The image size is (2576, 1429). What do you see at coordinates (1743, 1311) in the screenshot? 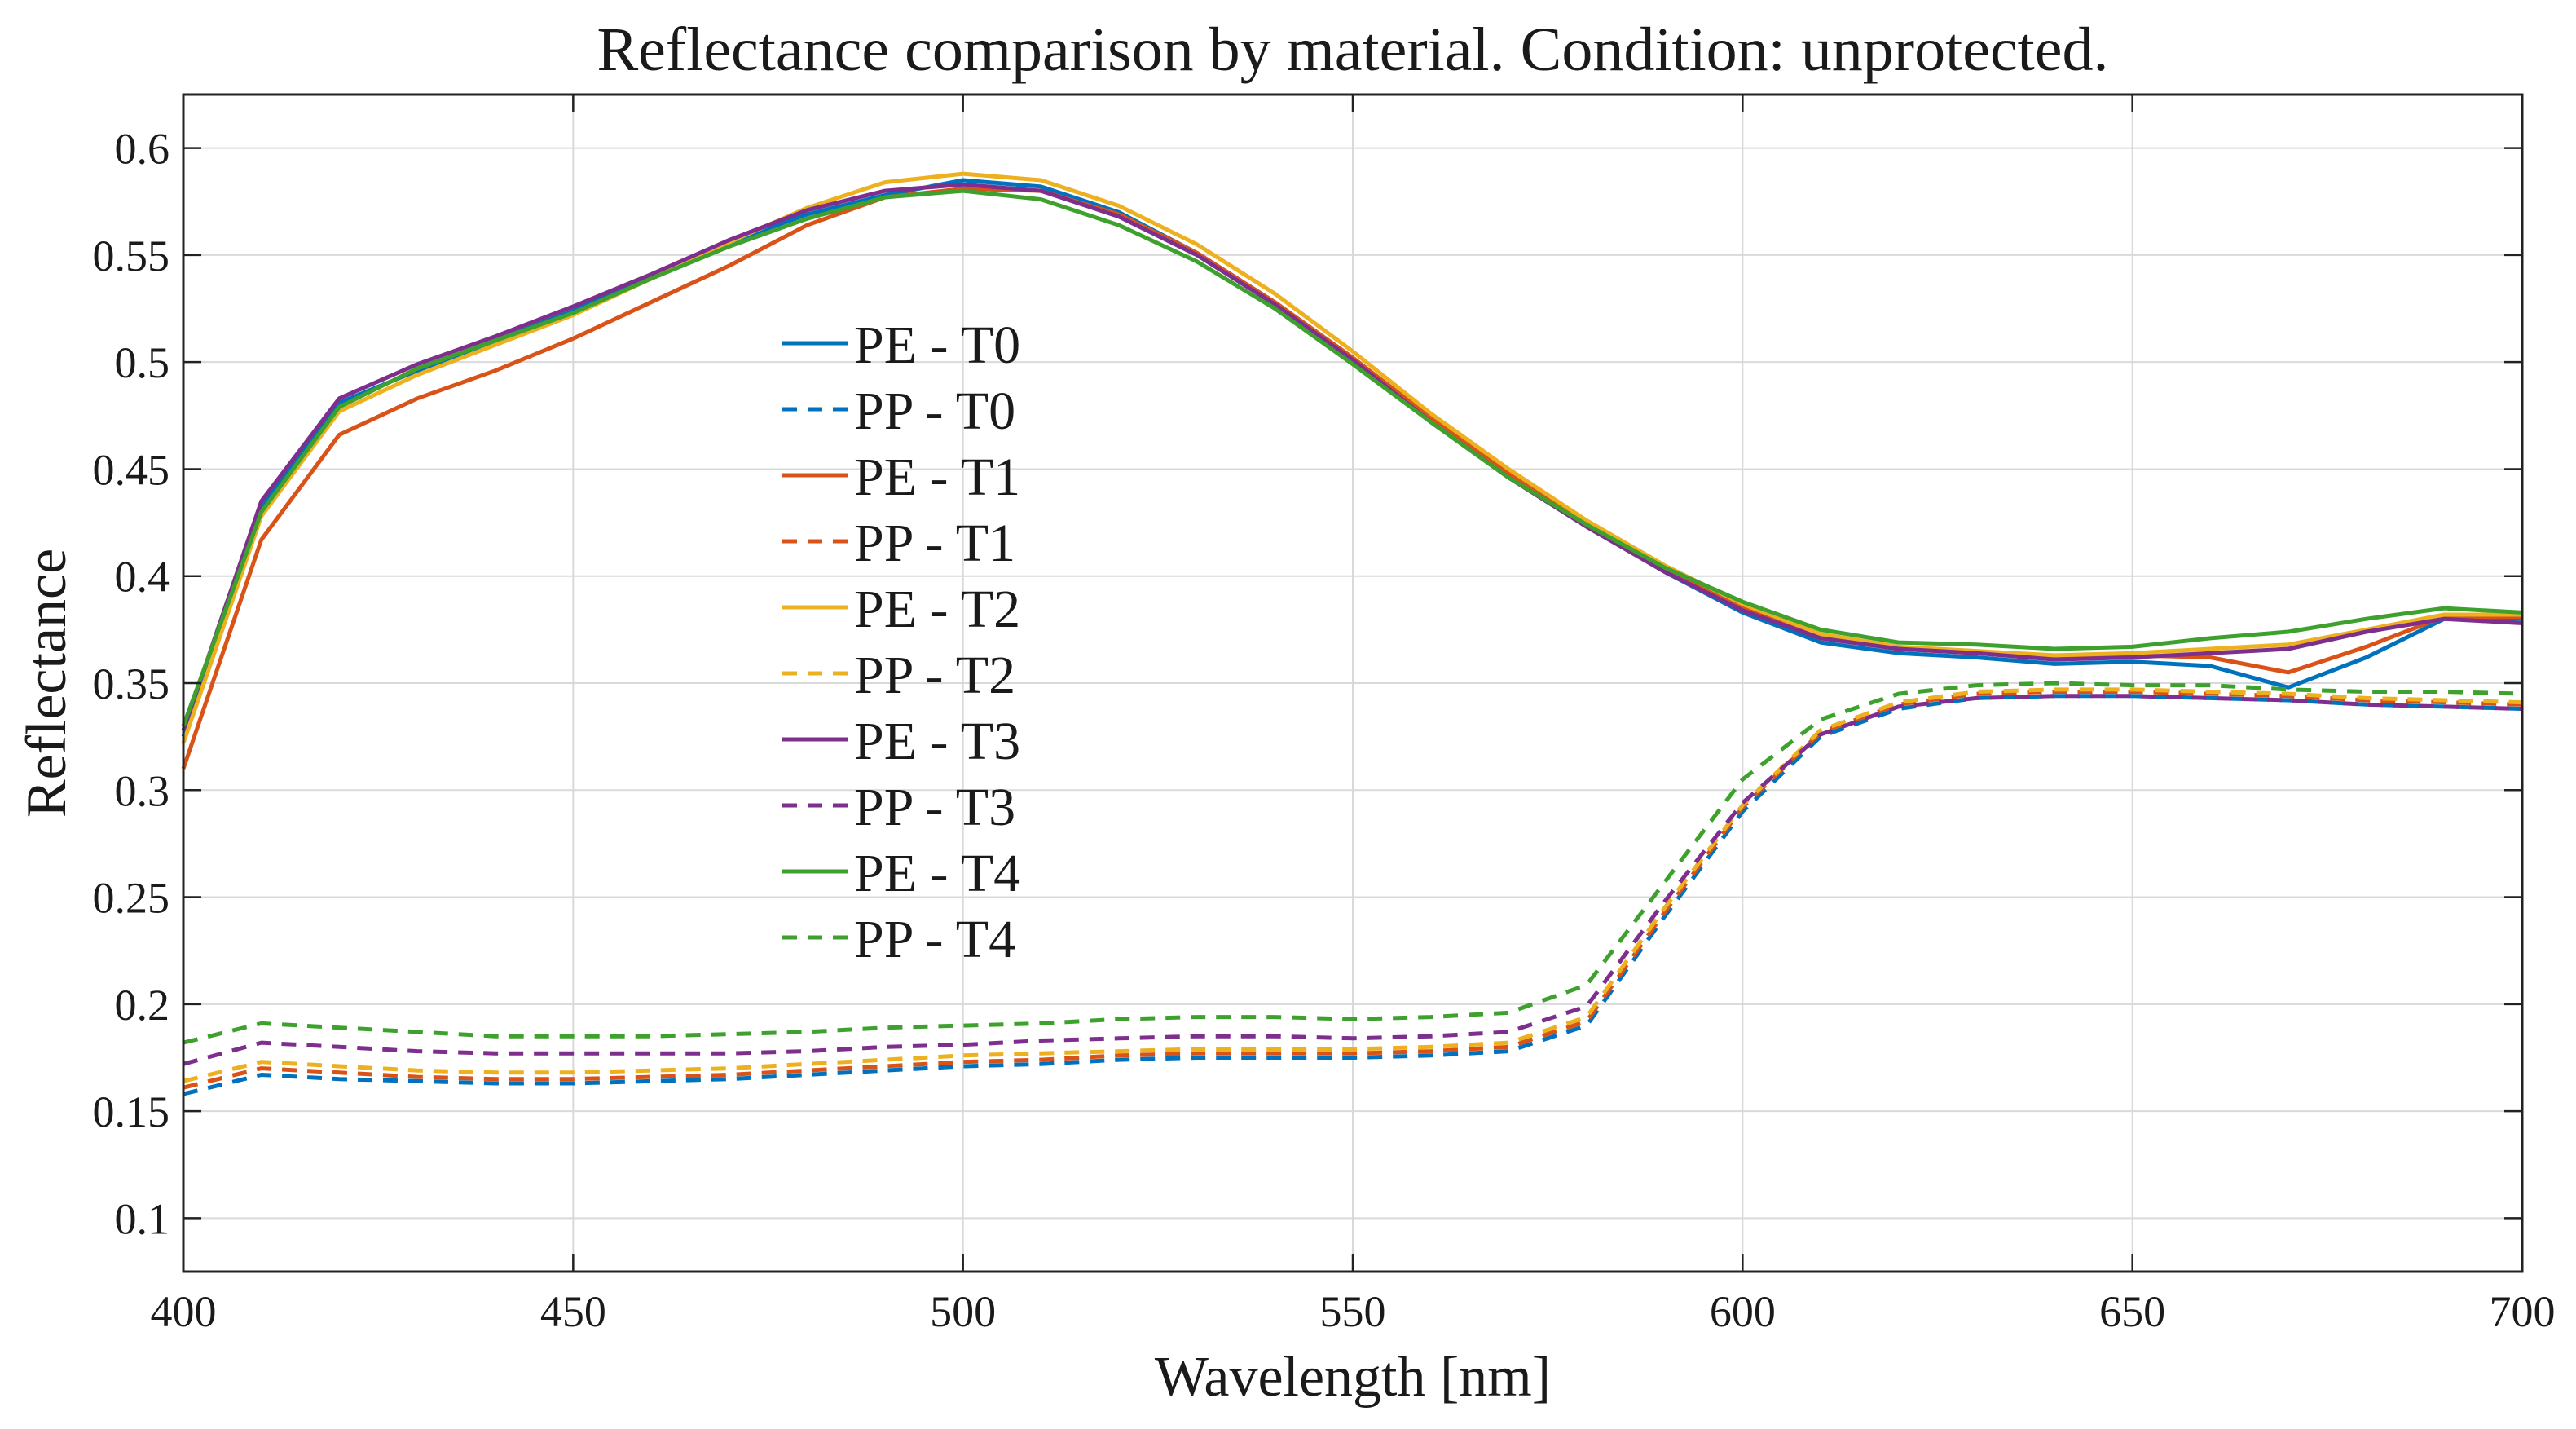
I see `x-tick-label: 600` at bounding box center [1743, 1311].